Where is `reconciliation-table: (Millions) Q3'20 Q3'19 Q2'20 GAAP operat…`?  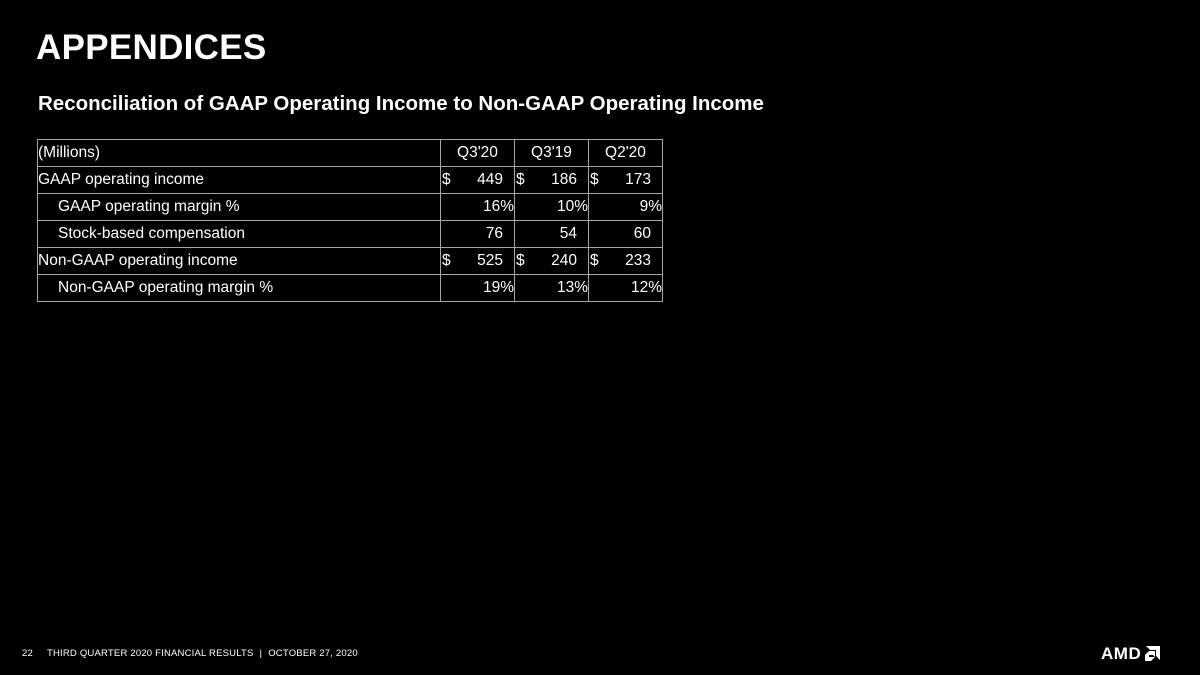 reconciliation-table: (Millions) Q3'20 Q3'19 Q2'20 GAAP operat… is located at coordinates (350, 220).